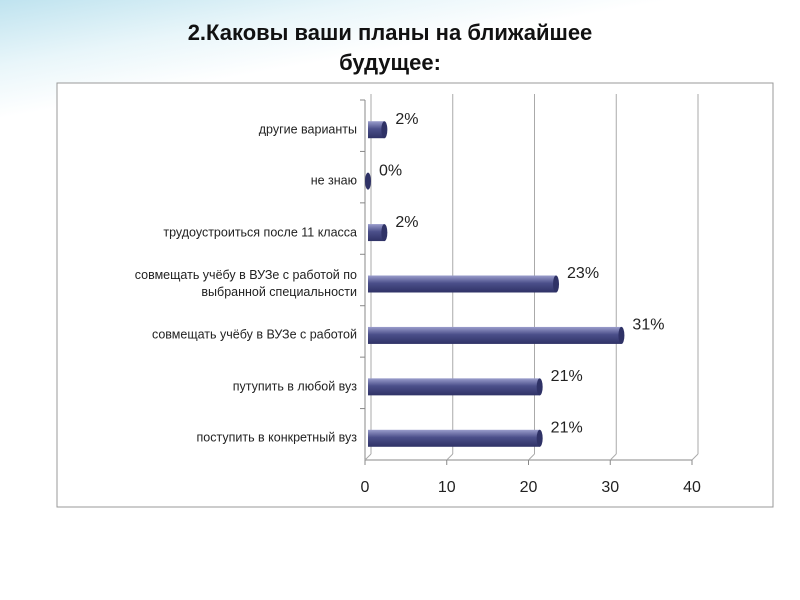 The width and height of the screenshot is (800, 600). What do you see at coordinates (307, 129) in the screenshot?
I see `y-tick-label: другие варианты` at bounding box center [307, 129].